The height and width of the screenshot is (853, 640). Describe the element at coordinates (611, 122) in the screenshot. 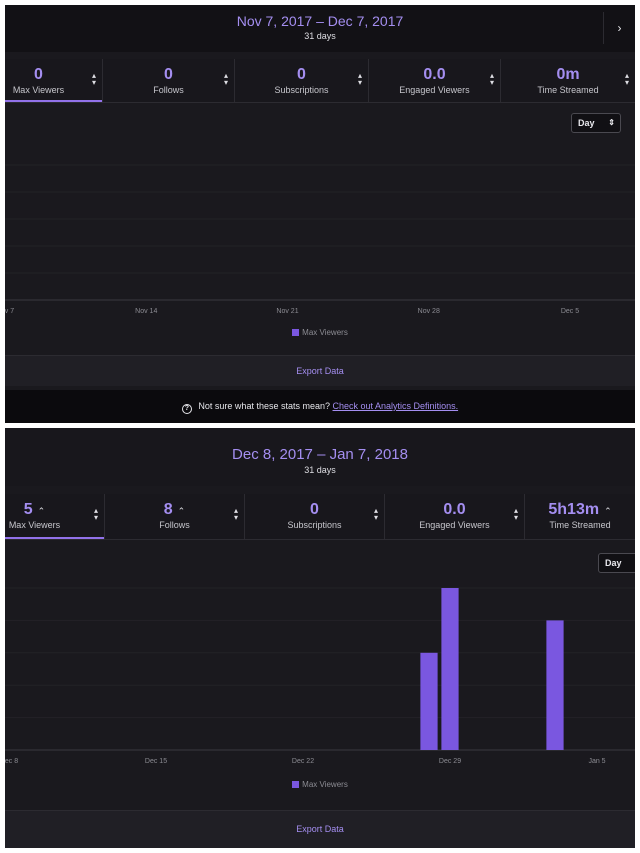

I see `select-arrows-icon: ⇕` at that location.